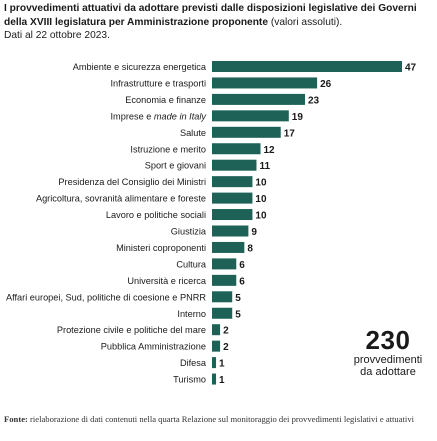 Image resolution: width=437 pixels, height=441 pixels. Describe the element at coordinates (388, 360) in the screenshot. I see `total-label-line1: provvedimenti` at that location.